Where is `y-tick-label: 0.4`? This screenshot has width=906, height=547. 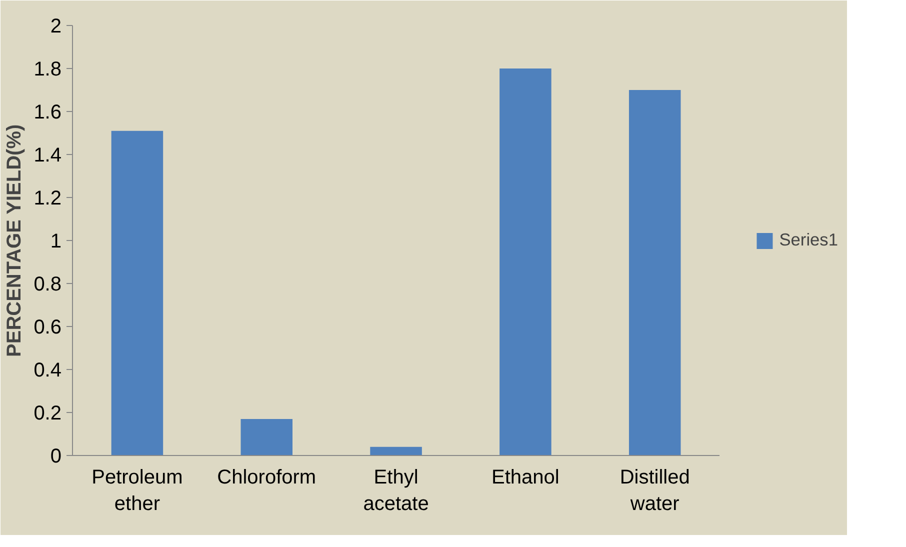
y-tick-label: 0.4 is located at coordinates (48, 371).